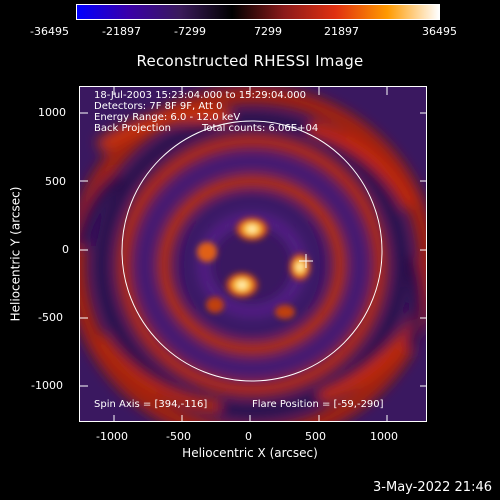  Describe the element at coordinates (190, 31) in the screenshot. I see `colorbar-tick: -7299` at that location.